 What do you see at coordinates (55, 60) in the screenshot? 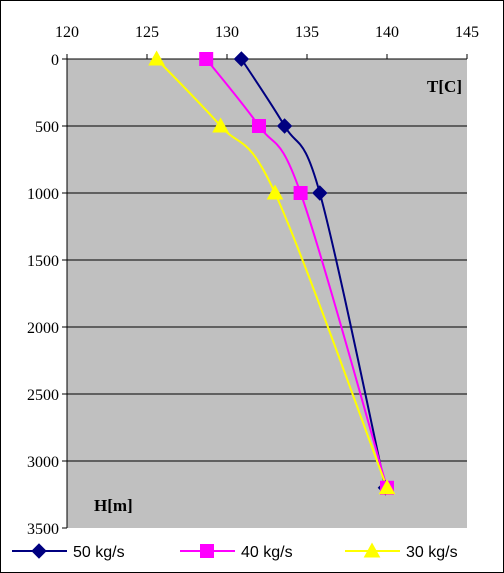
I see `y-tick-label: 0` at bounding box center [55, 60].